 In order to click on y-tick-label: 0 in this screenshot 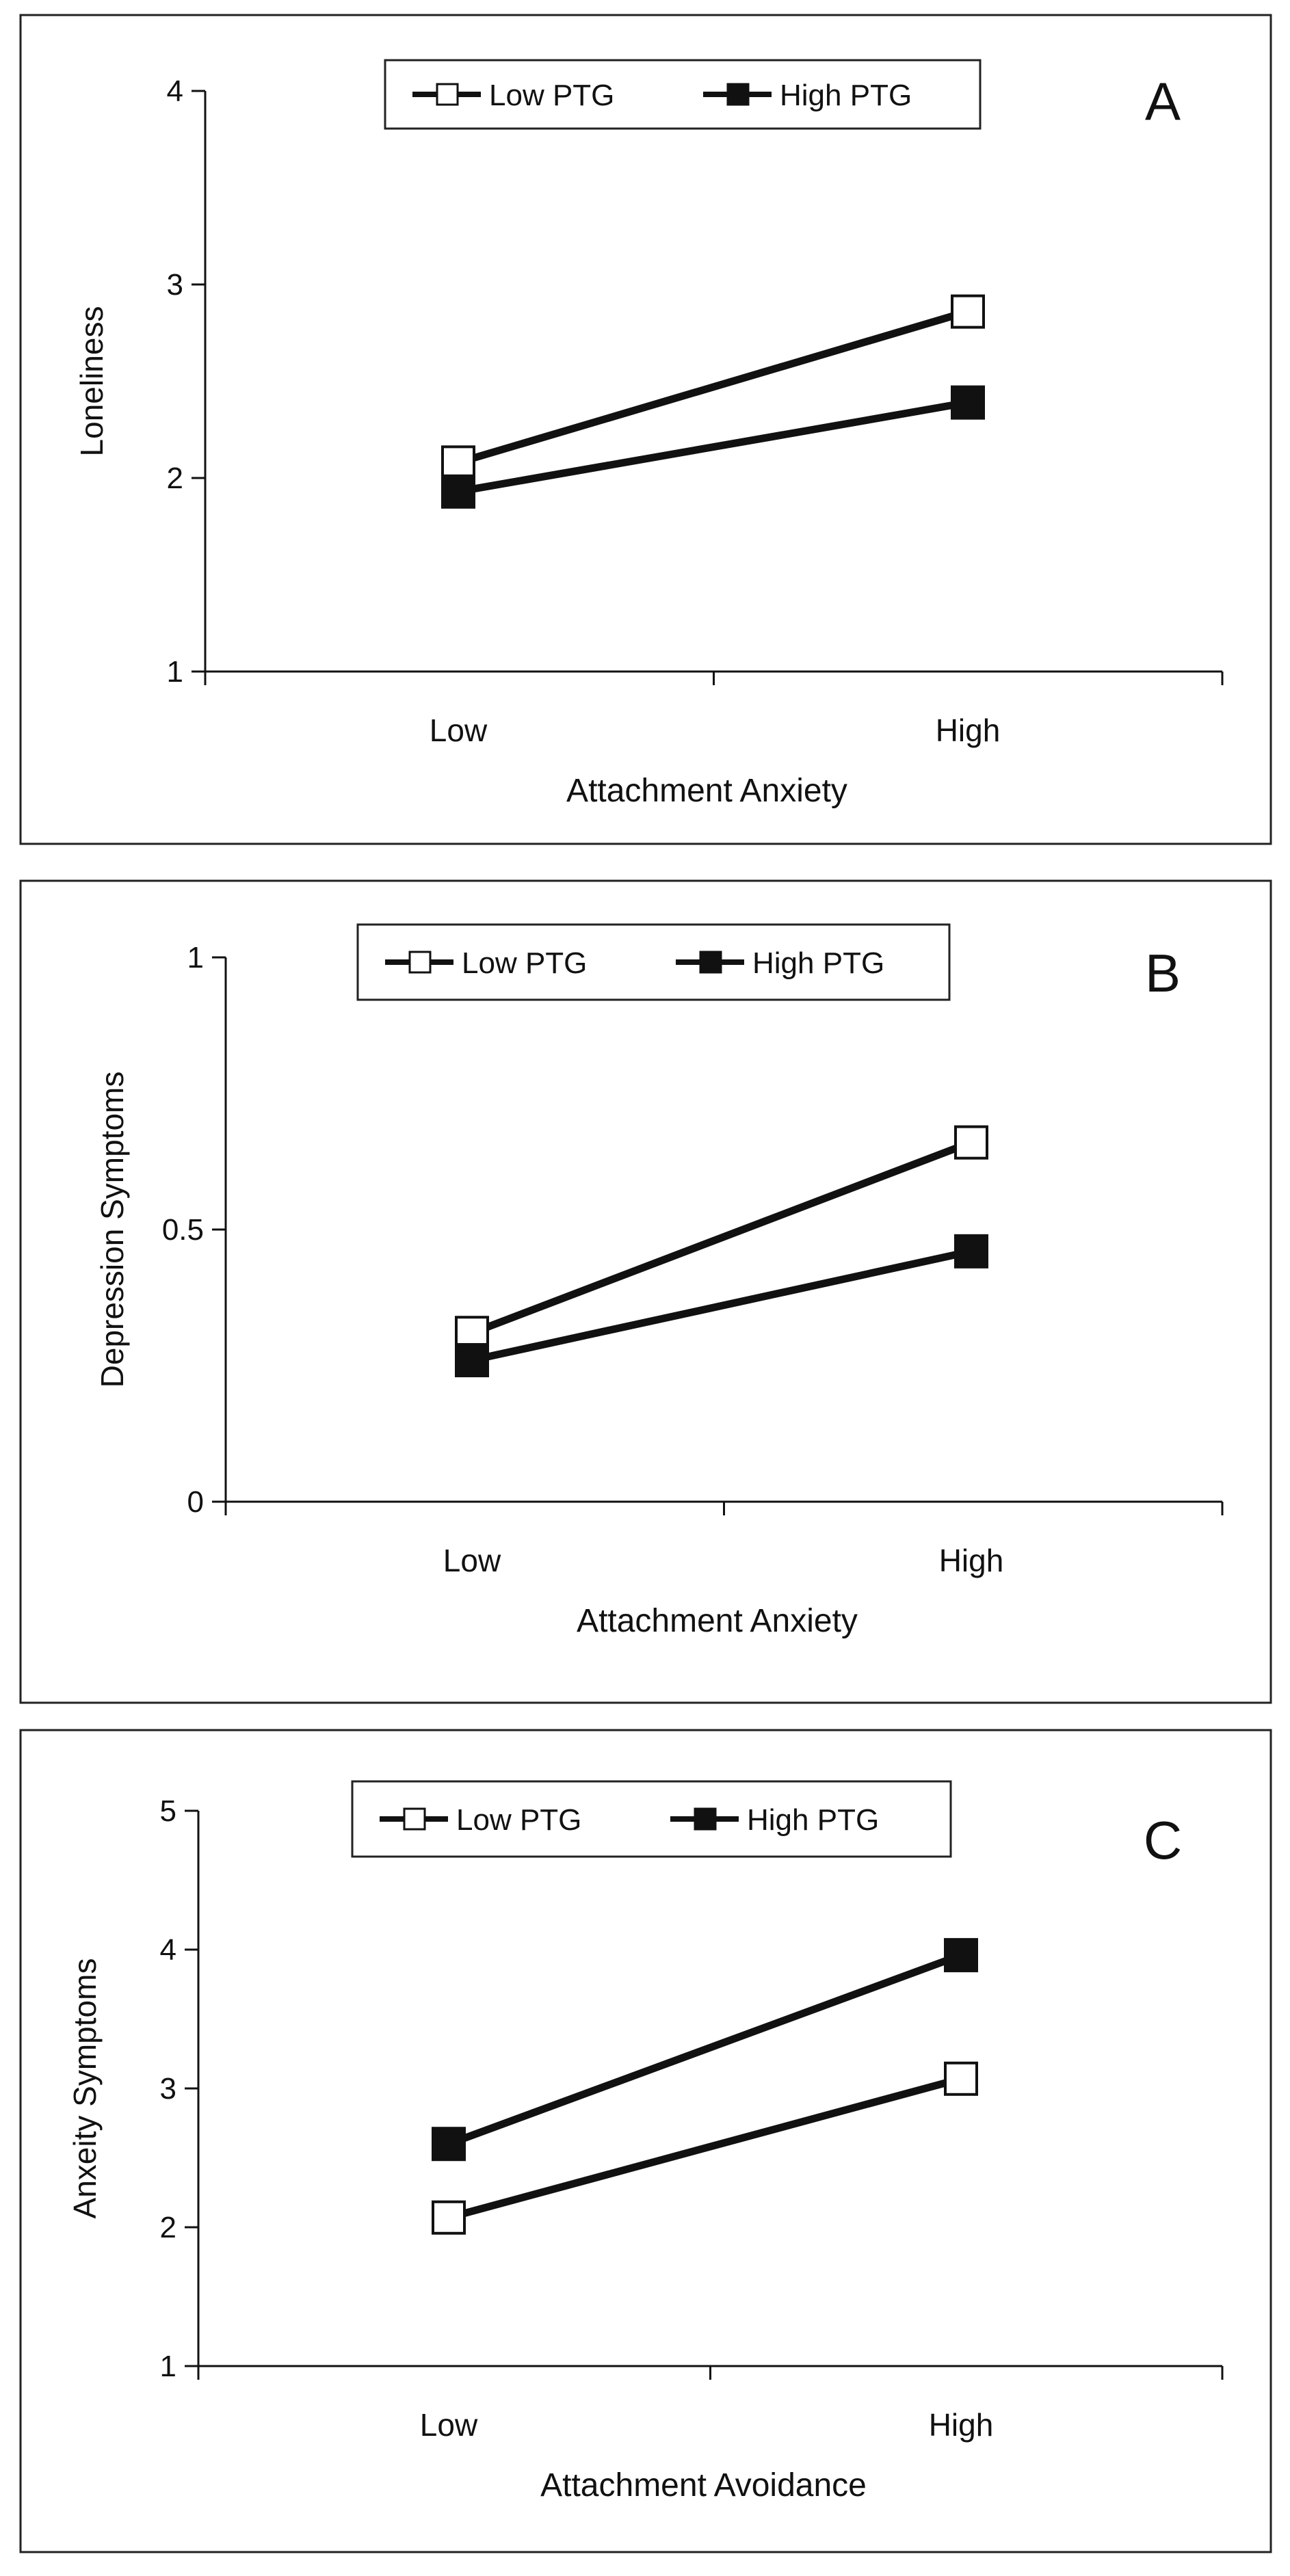, I will do `click(195, 1502)`.